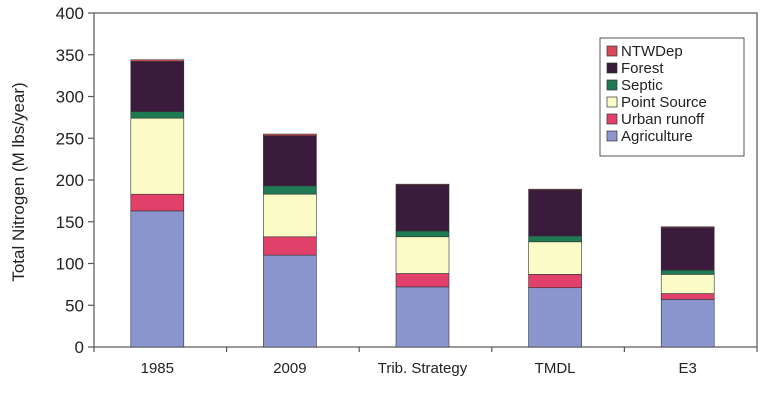  What do you see at coordinates (652, 51) in the screenshot?
I see `legend-label: NTWDep` at bounding box center [652, 51].